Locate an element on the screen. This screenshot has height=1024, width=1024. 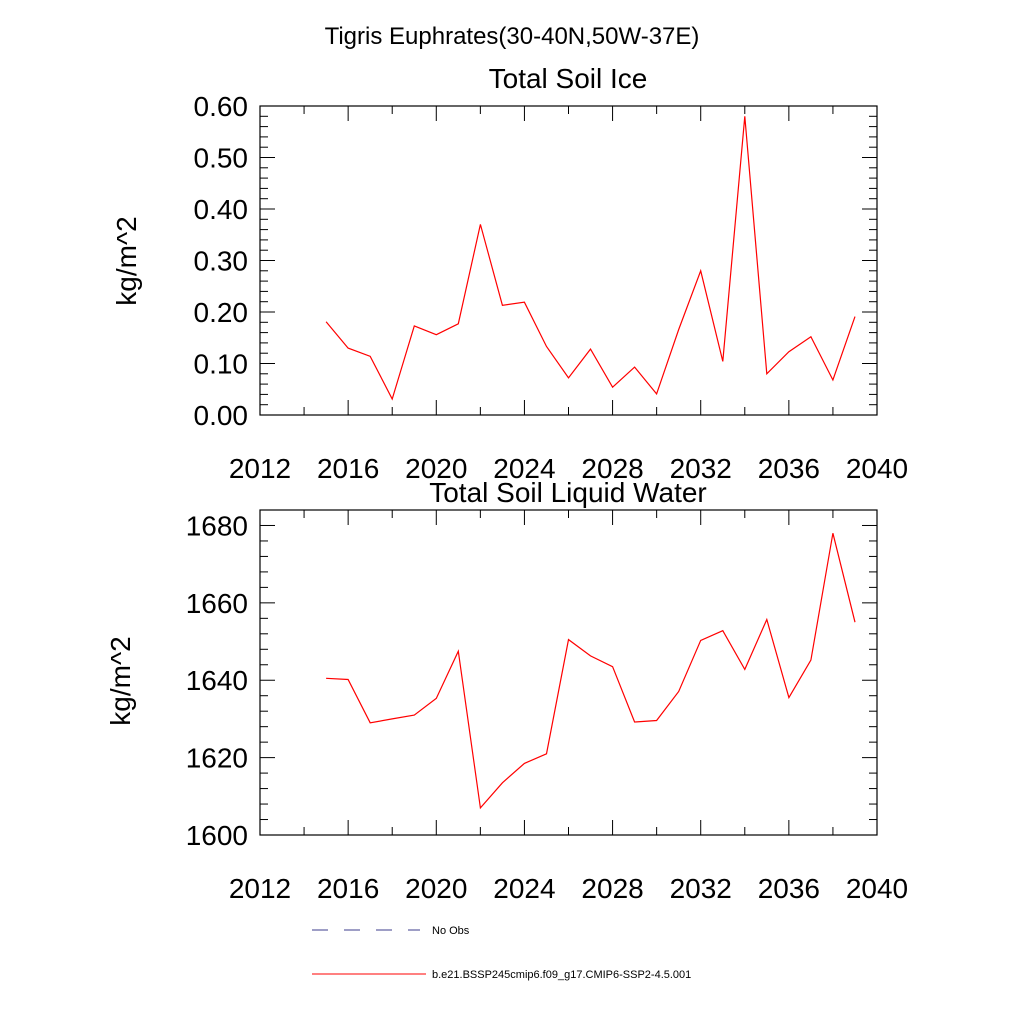
y-tick-label: 0.30 is located at coordinates (221, 261).